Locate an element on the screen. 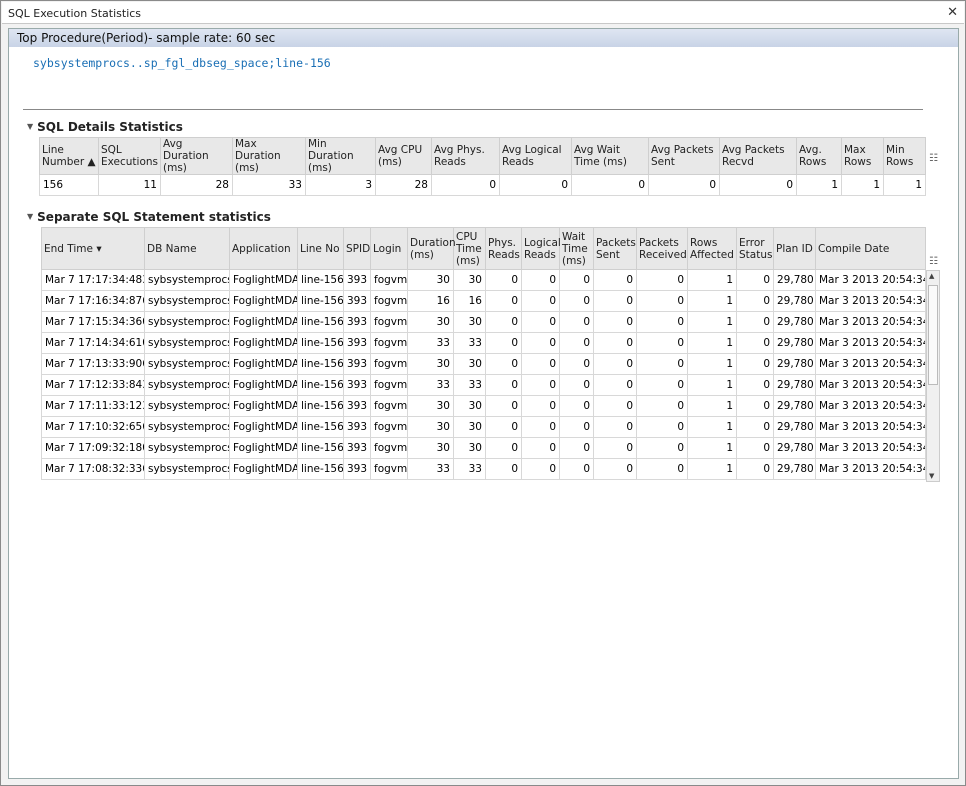  column-header: Packets Sent is located at coordinates (615, 248).